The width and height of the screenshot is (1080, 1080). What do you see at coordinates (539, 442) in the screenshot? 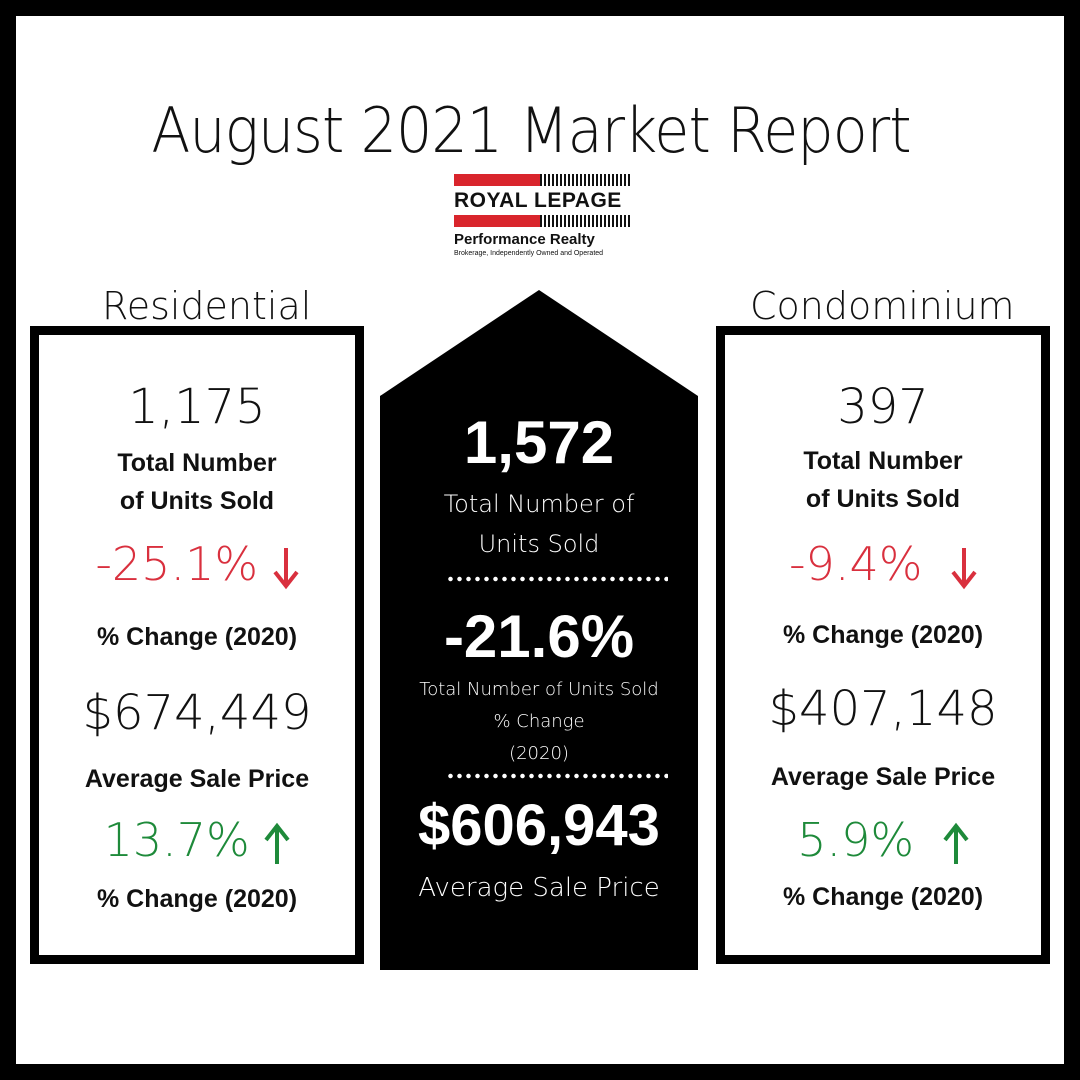
I see `overall-units: 1,572` at bounding box center [539, 442].